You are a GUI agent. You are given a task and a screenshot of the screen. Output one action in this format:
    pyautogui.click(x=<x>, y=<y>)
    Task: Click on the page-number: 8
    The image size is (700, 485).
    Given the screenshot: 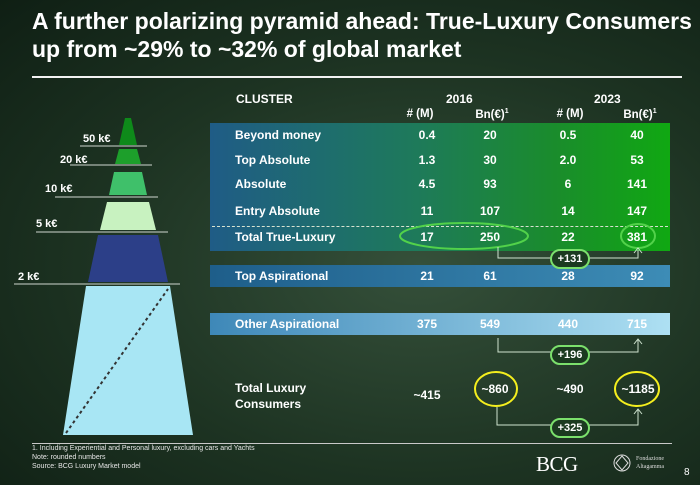 What is the action you would take?
    pyautogui.click(x=687, y=472)
    